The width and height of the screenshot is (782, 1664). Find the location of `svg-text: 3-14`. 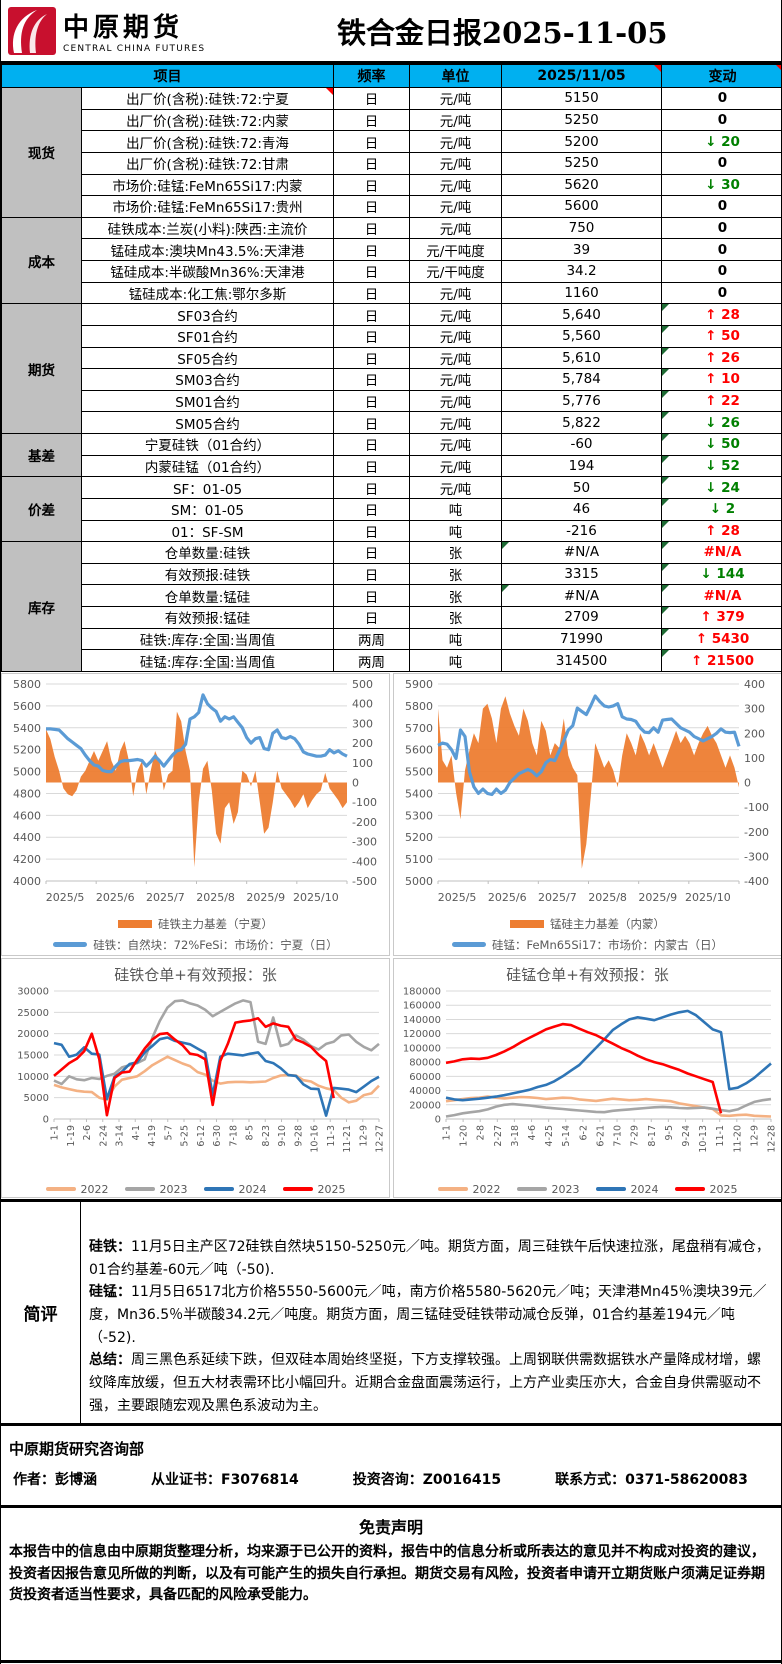

svg-text: 3-14 is located at coordinates (120, 1136).